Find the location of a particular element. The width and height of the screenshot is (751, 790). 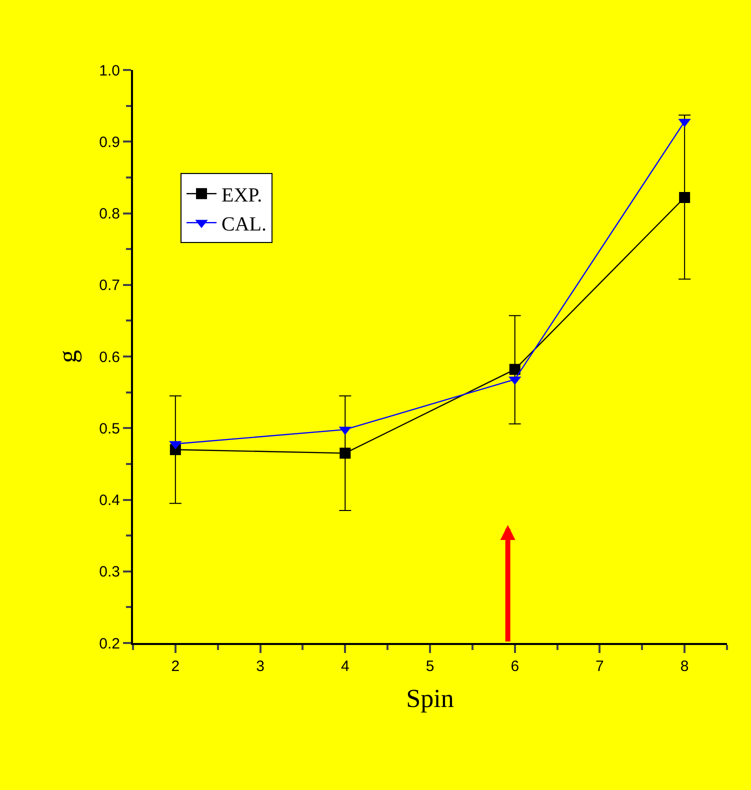

legend-label: EXP. is located at coordinates (242, 195).